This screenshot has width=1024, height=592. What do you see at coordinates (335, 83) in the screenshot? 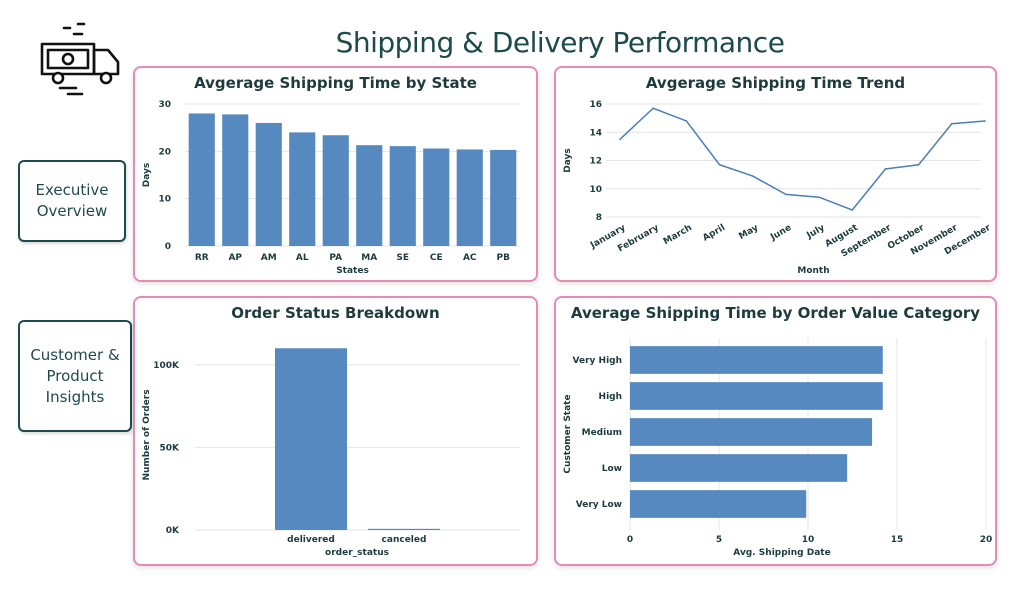
I see `state-chart-title: Avgerage Shipping Time by State` at bounding box center [335, 83].